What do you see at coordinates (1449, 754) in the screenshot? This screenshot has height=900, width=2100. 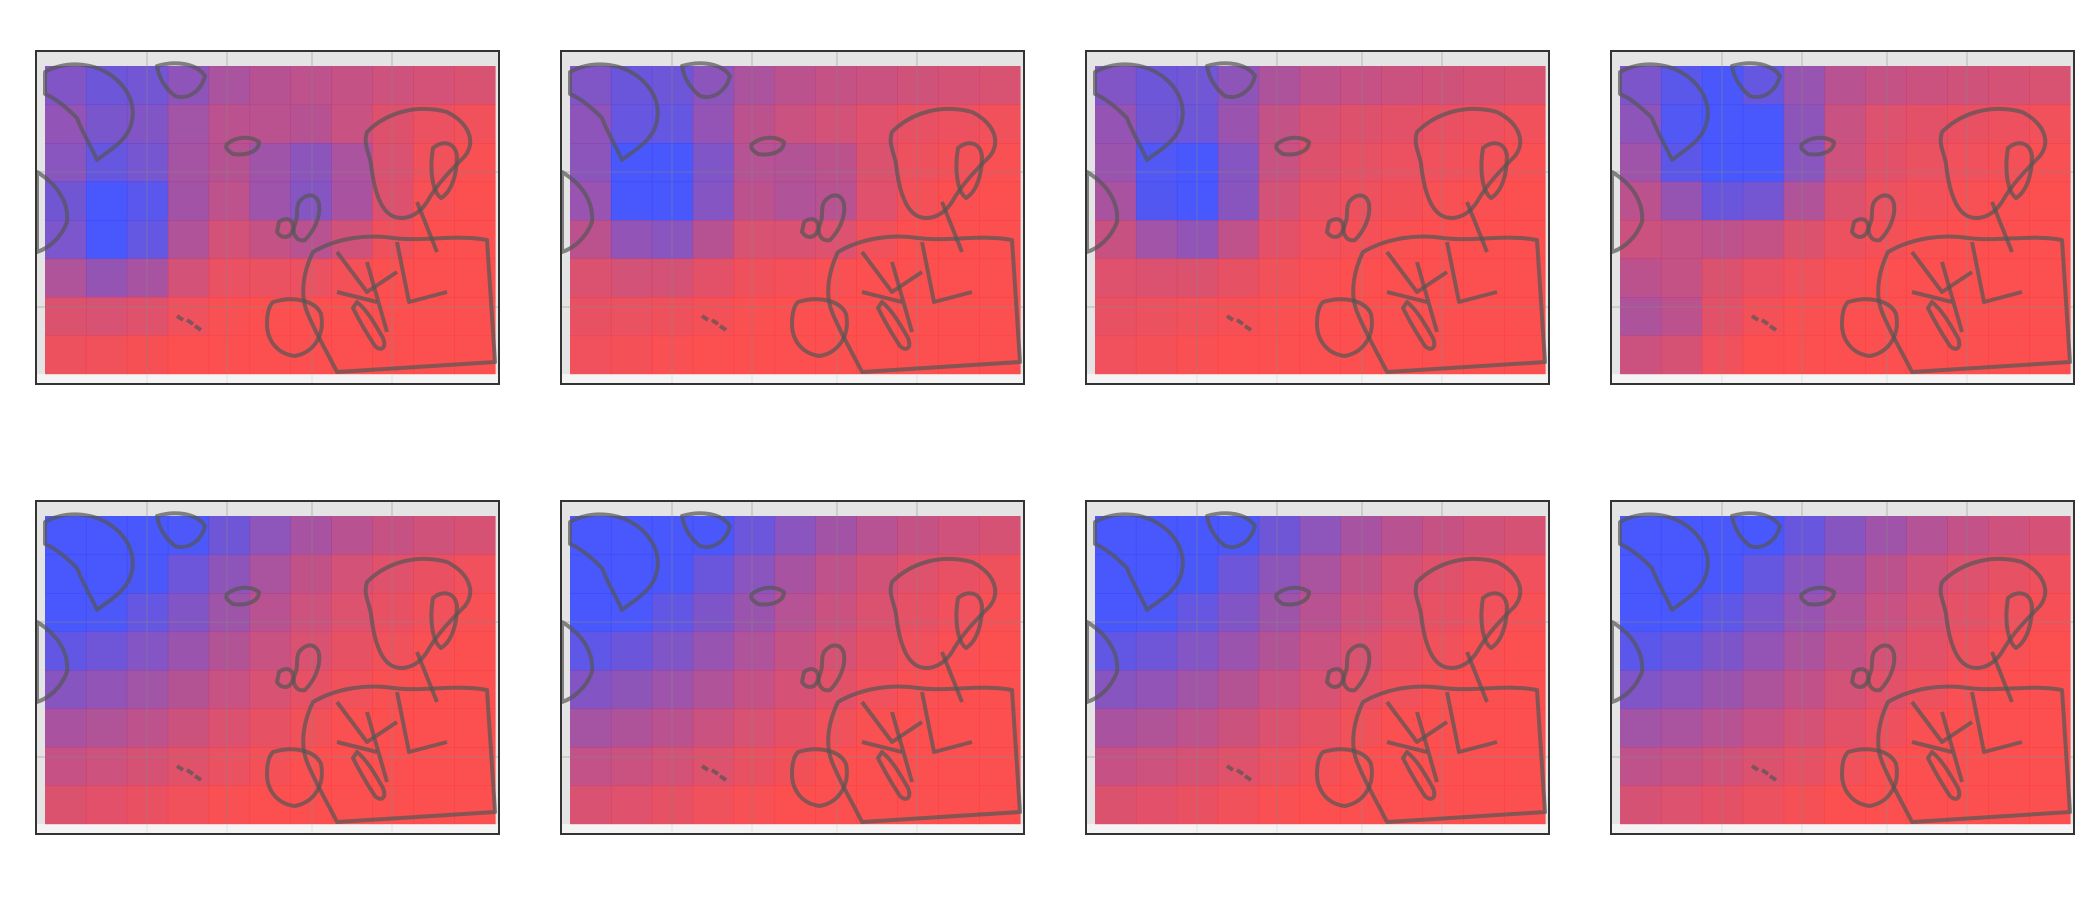 I see `coastline-europe` at bounding box center [1449, 754].